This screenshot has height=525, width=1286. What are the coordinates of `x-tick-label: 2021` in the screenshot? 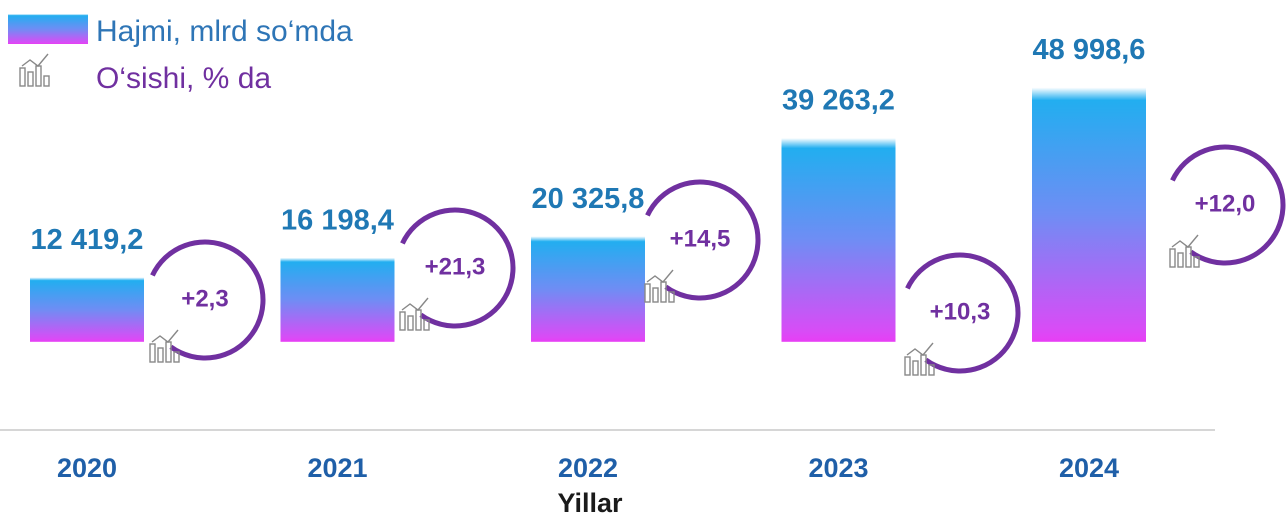 It's located at (337, 468).